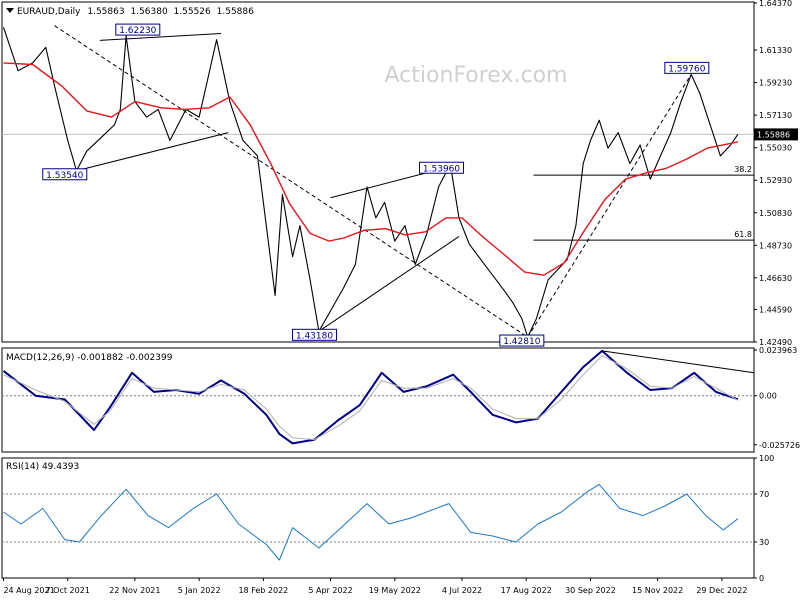 The image size is (800, 600). What do you see at coordinates (743, 169) in the screenshot?
I see `fib-level-label: 38.2` at bounding box center [743, 169].